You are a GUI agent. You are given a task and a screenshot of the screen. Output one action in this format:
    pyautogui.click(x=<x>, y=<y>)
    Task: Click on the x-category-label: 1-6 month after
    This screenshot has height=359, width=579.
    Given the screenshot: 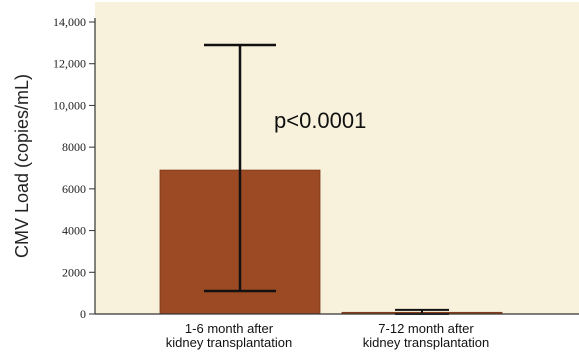 What is the action you would take?
    pyautogui.click(x=229, y=328)
    